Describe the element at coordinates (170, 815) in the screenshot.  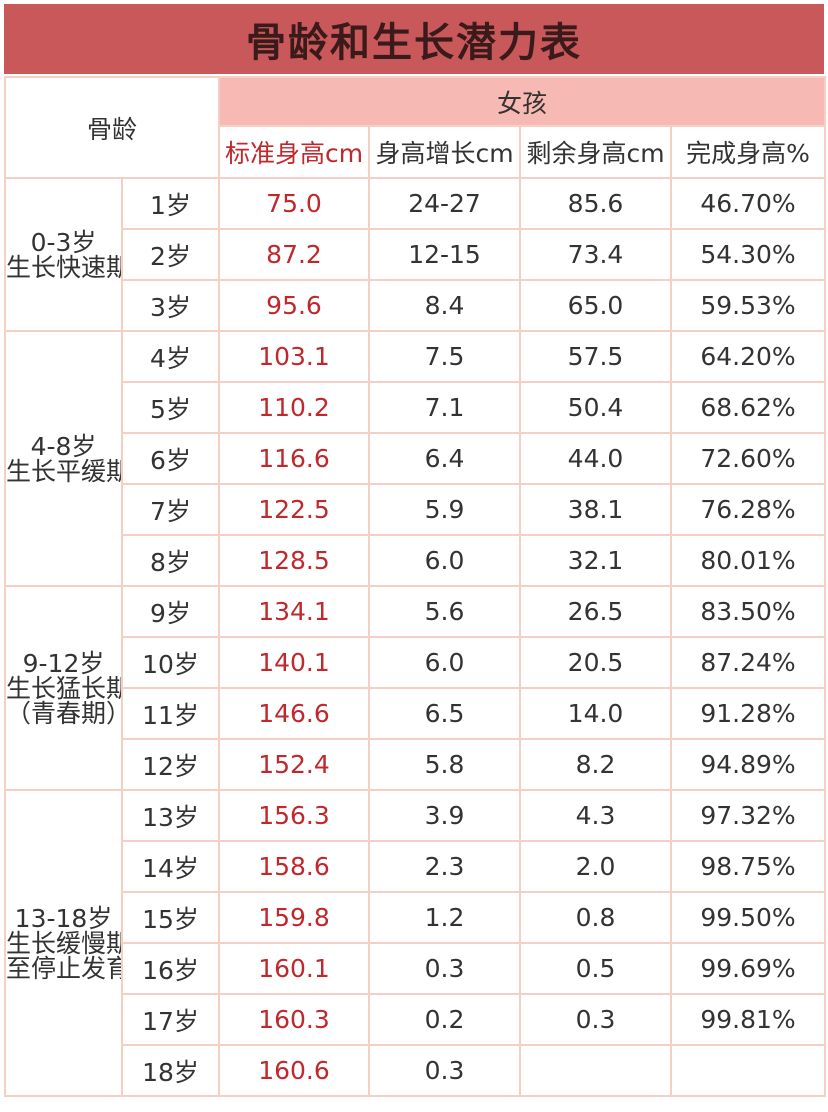
I see `age-cell: 13岁` at that location.